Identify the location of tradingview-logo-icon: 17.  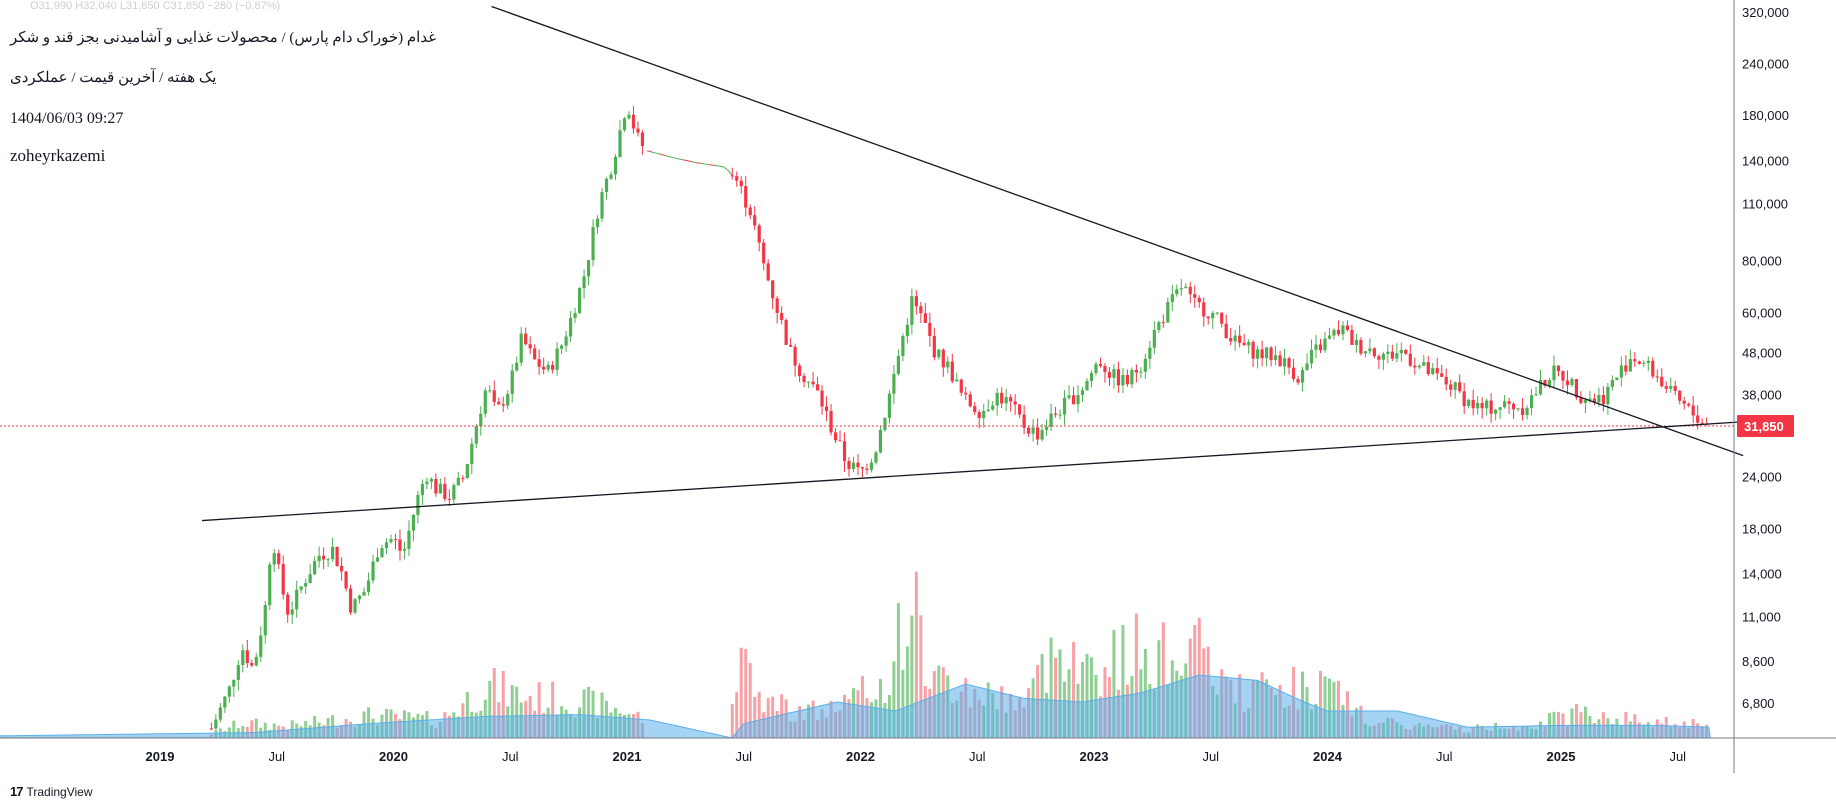
(17, 791).